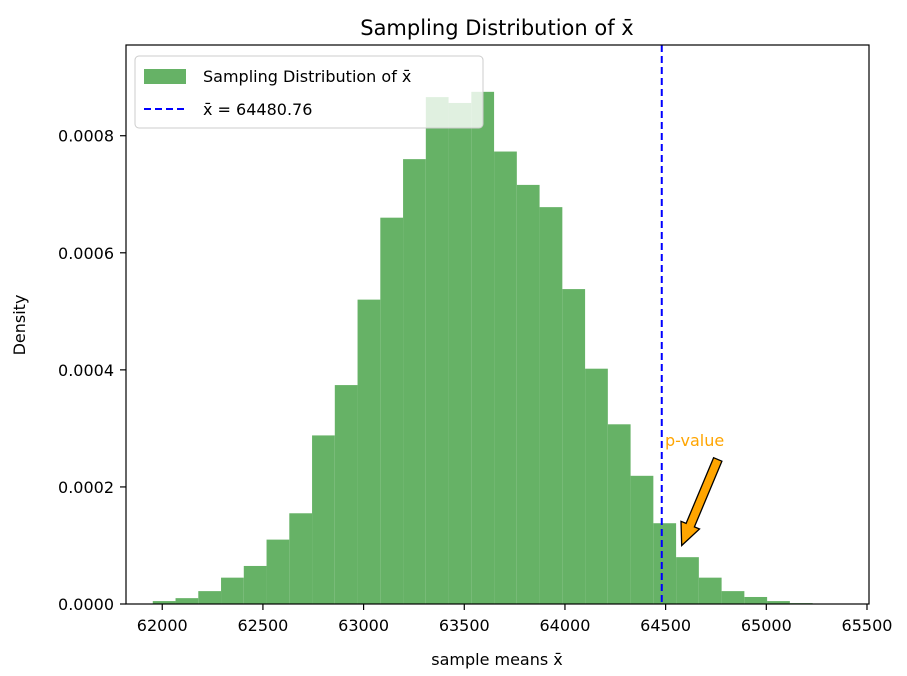  I want to click on x-tick-label: 64000, so click(565, 625).